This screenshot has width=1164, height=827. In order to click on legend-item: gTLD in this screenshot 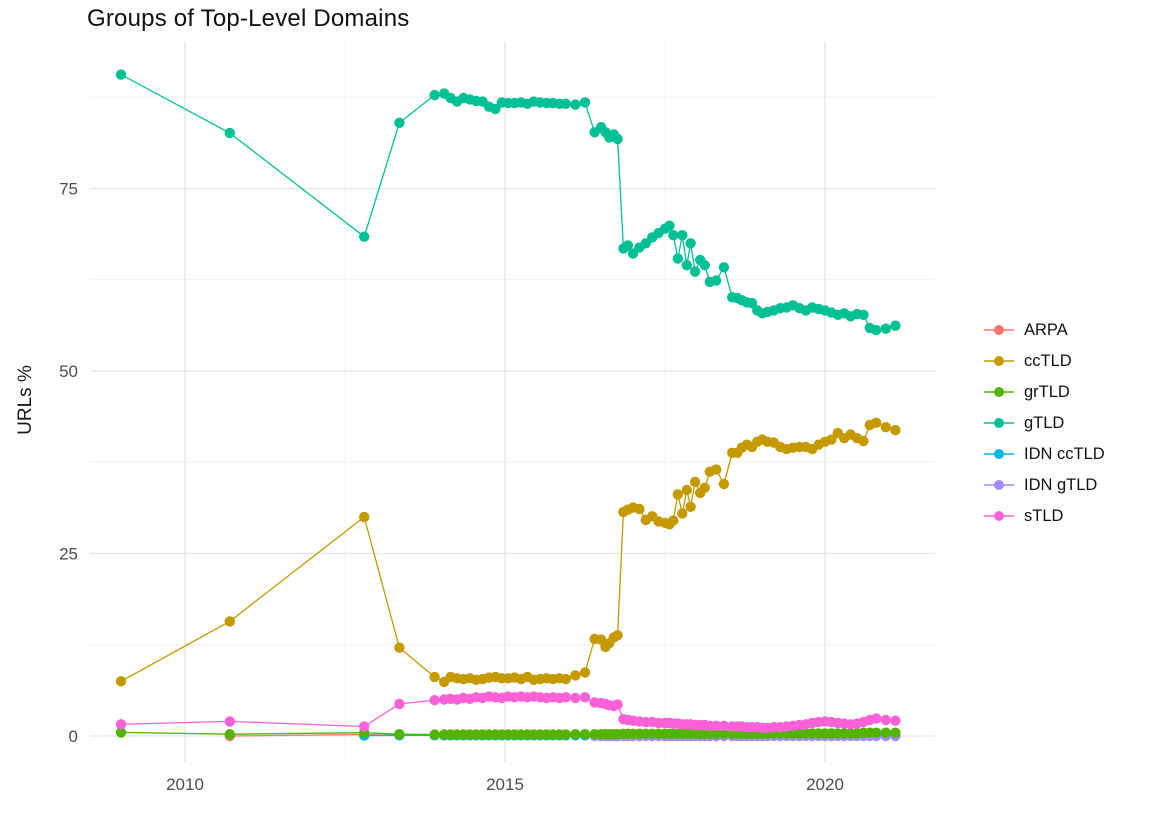, I will do `click(1044, 423)`.